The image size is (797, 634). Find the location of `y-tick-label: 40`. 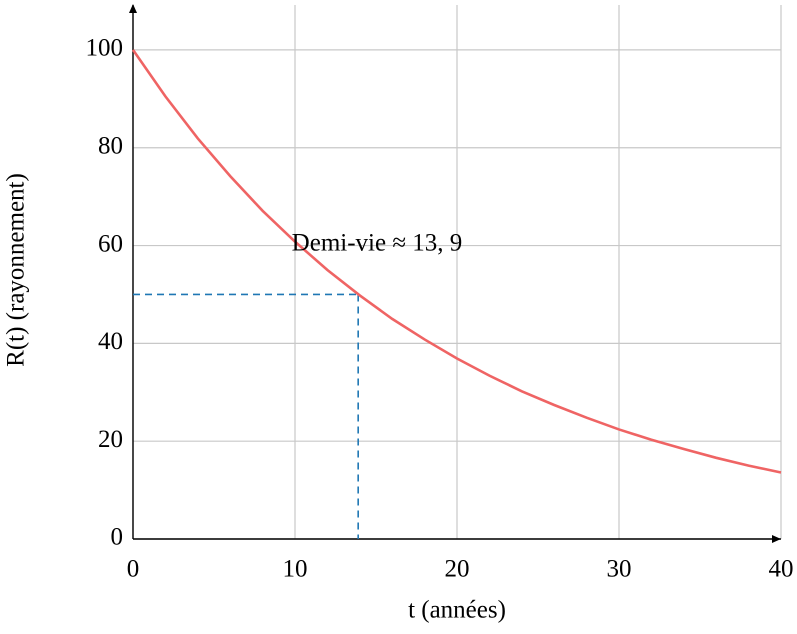

y-tick-label: 40 is located at coordinates (110, 341).